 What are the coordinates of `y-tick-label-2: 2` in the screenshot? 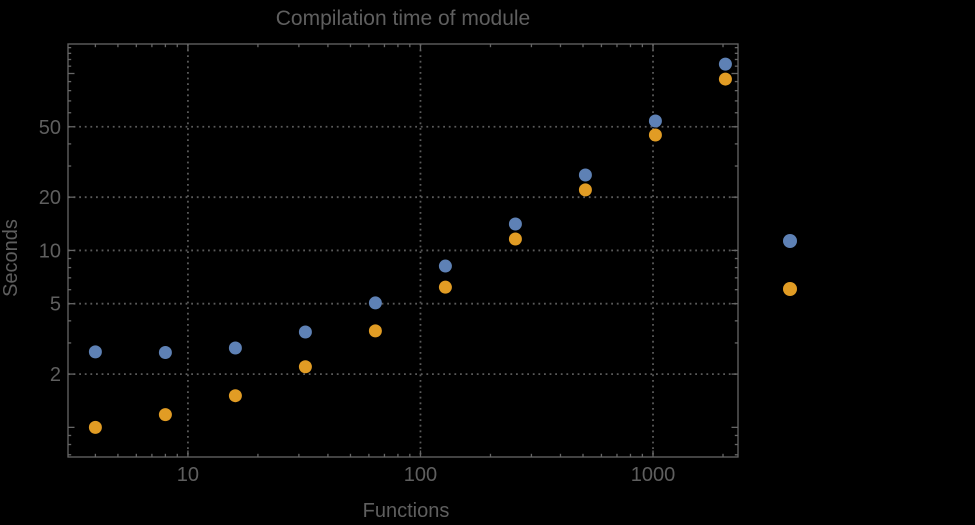 It's located at (55, 375).